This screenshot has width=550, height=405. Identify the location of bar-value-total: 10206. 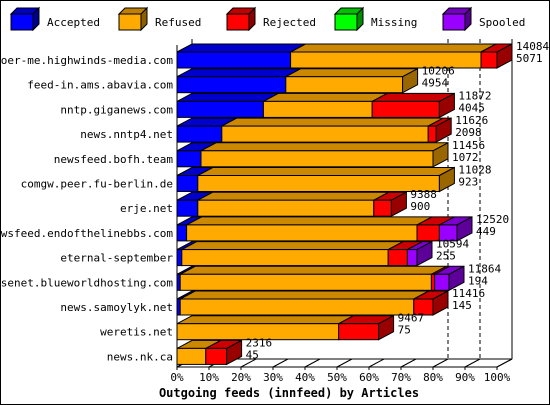
(438, 71).